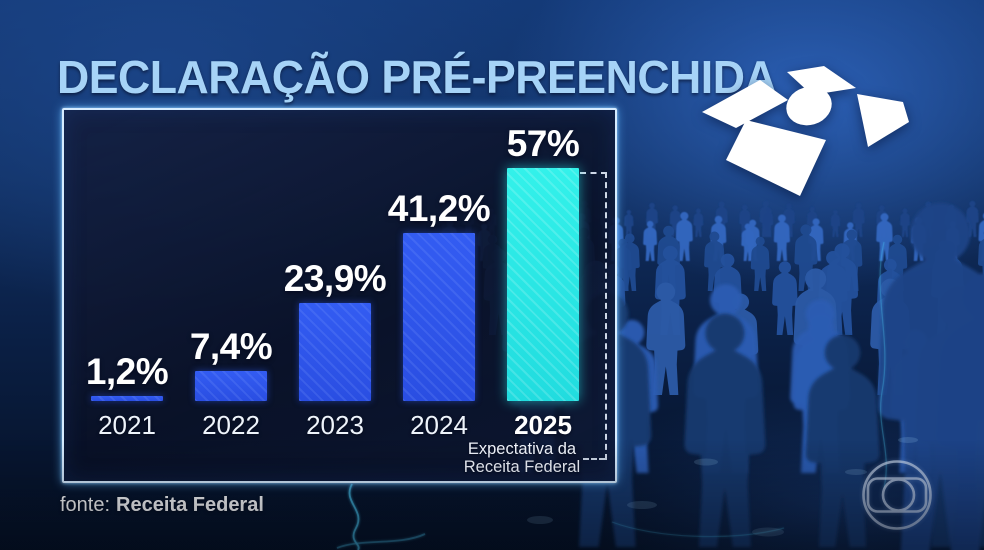 The image size is (984, 550). What do you see at coordinates (85, 505) in the screenshot?
I see `source-prefix: fonte:` at bounding box center [85, 505].